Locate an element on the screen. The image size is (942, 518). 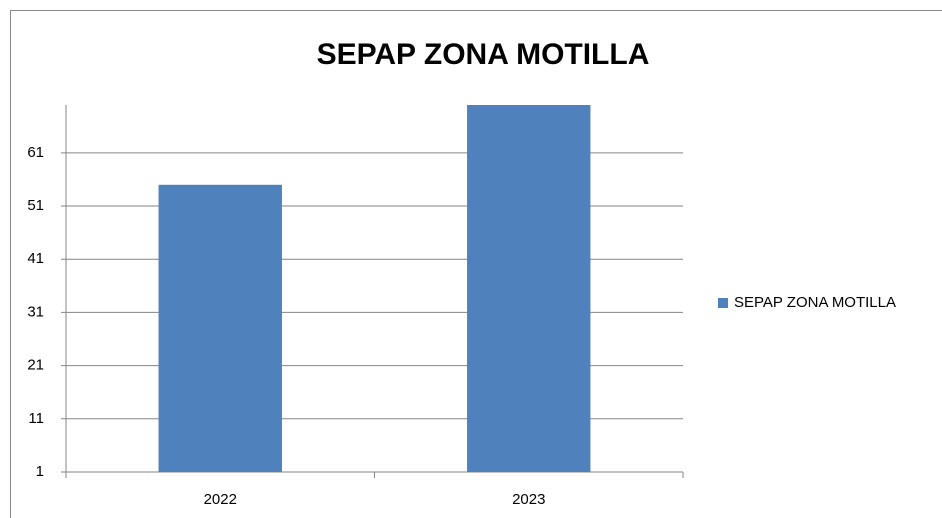
y-tick-label: 11 is located at coordinates (36, 418).